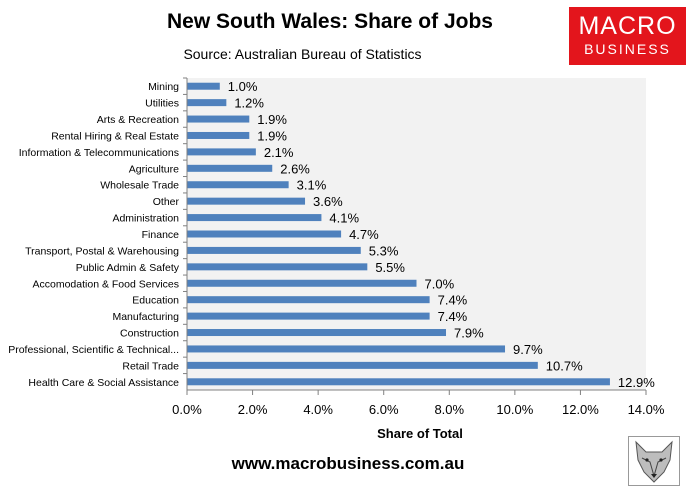 The image size is (696, 490). I want to click on category-label: Other, so click(166, 202).